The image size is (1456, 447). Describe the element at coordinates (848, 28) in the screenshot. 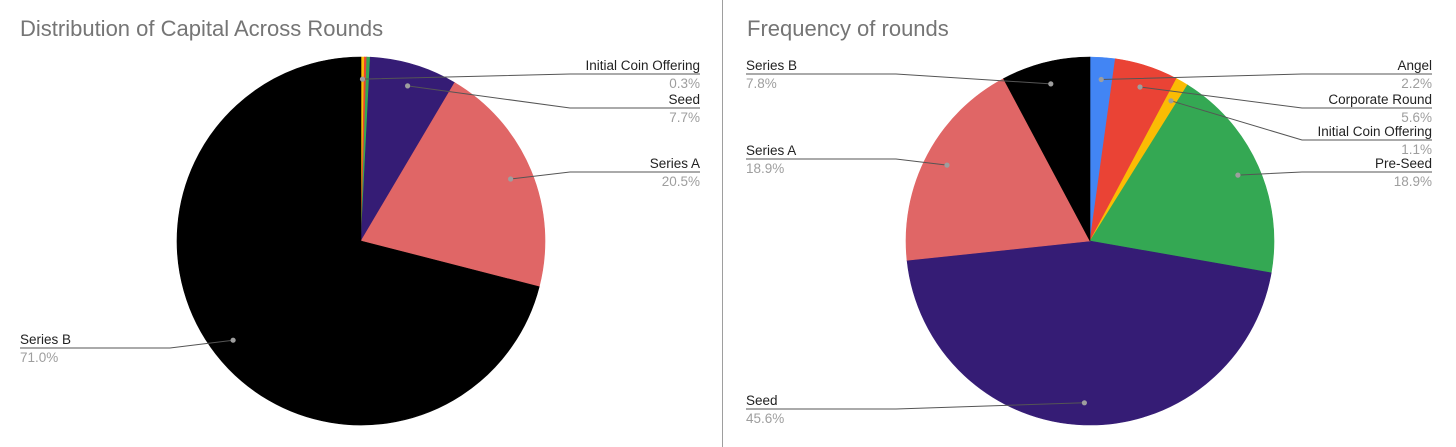

I see `chart-title: Frequency of rounds` at that location.